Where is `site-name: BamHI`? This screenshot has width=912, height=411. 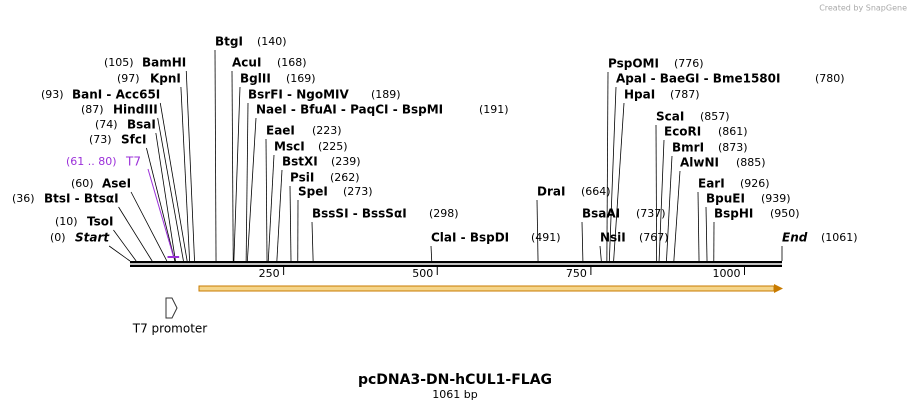 site-name: BamHI is located at coordinates (164, 63).